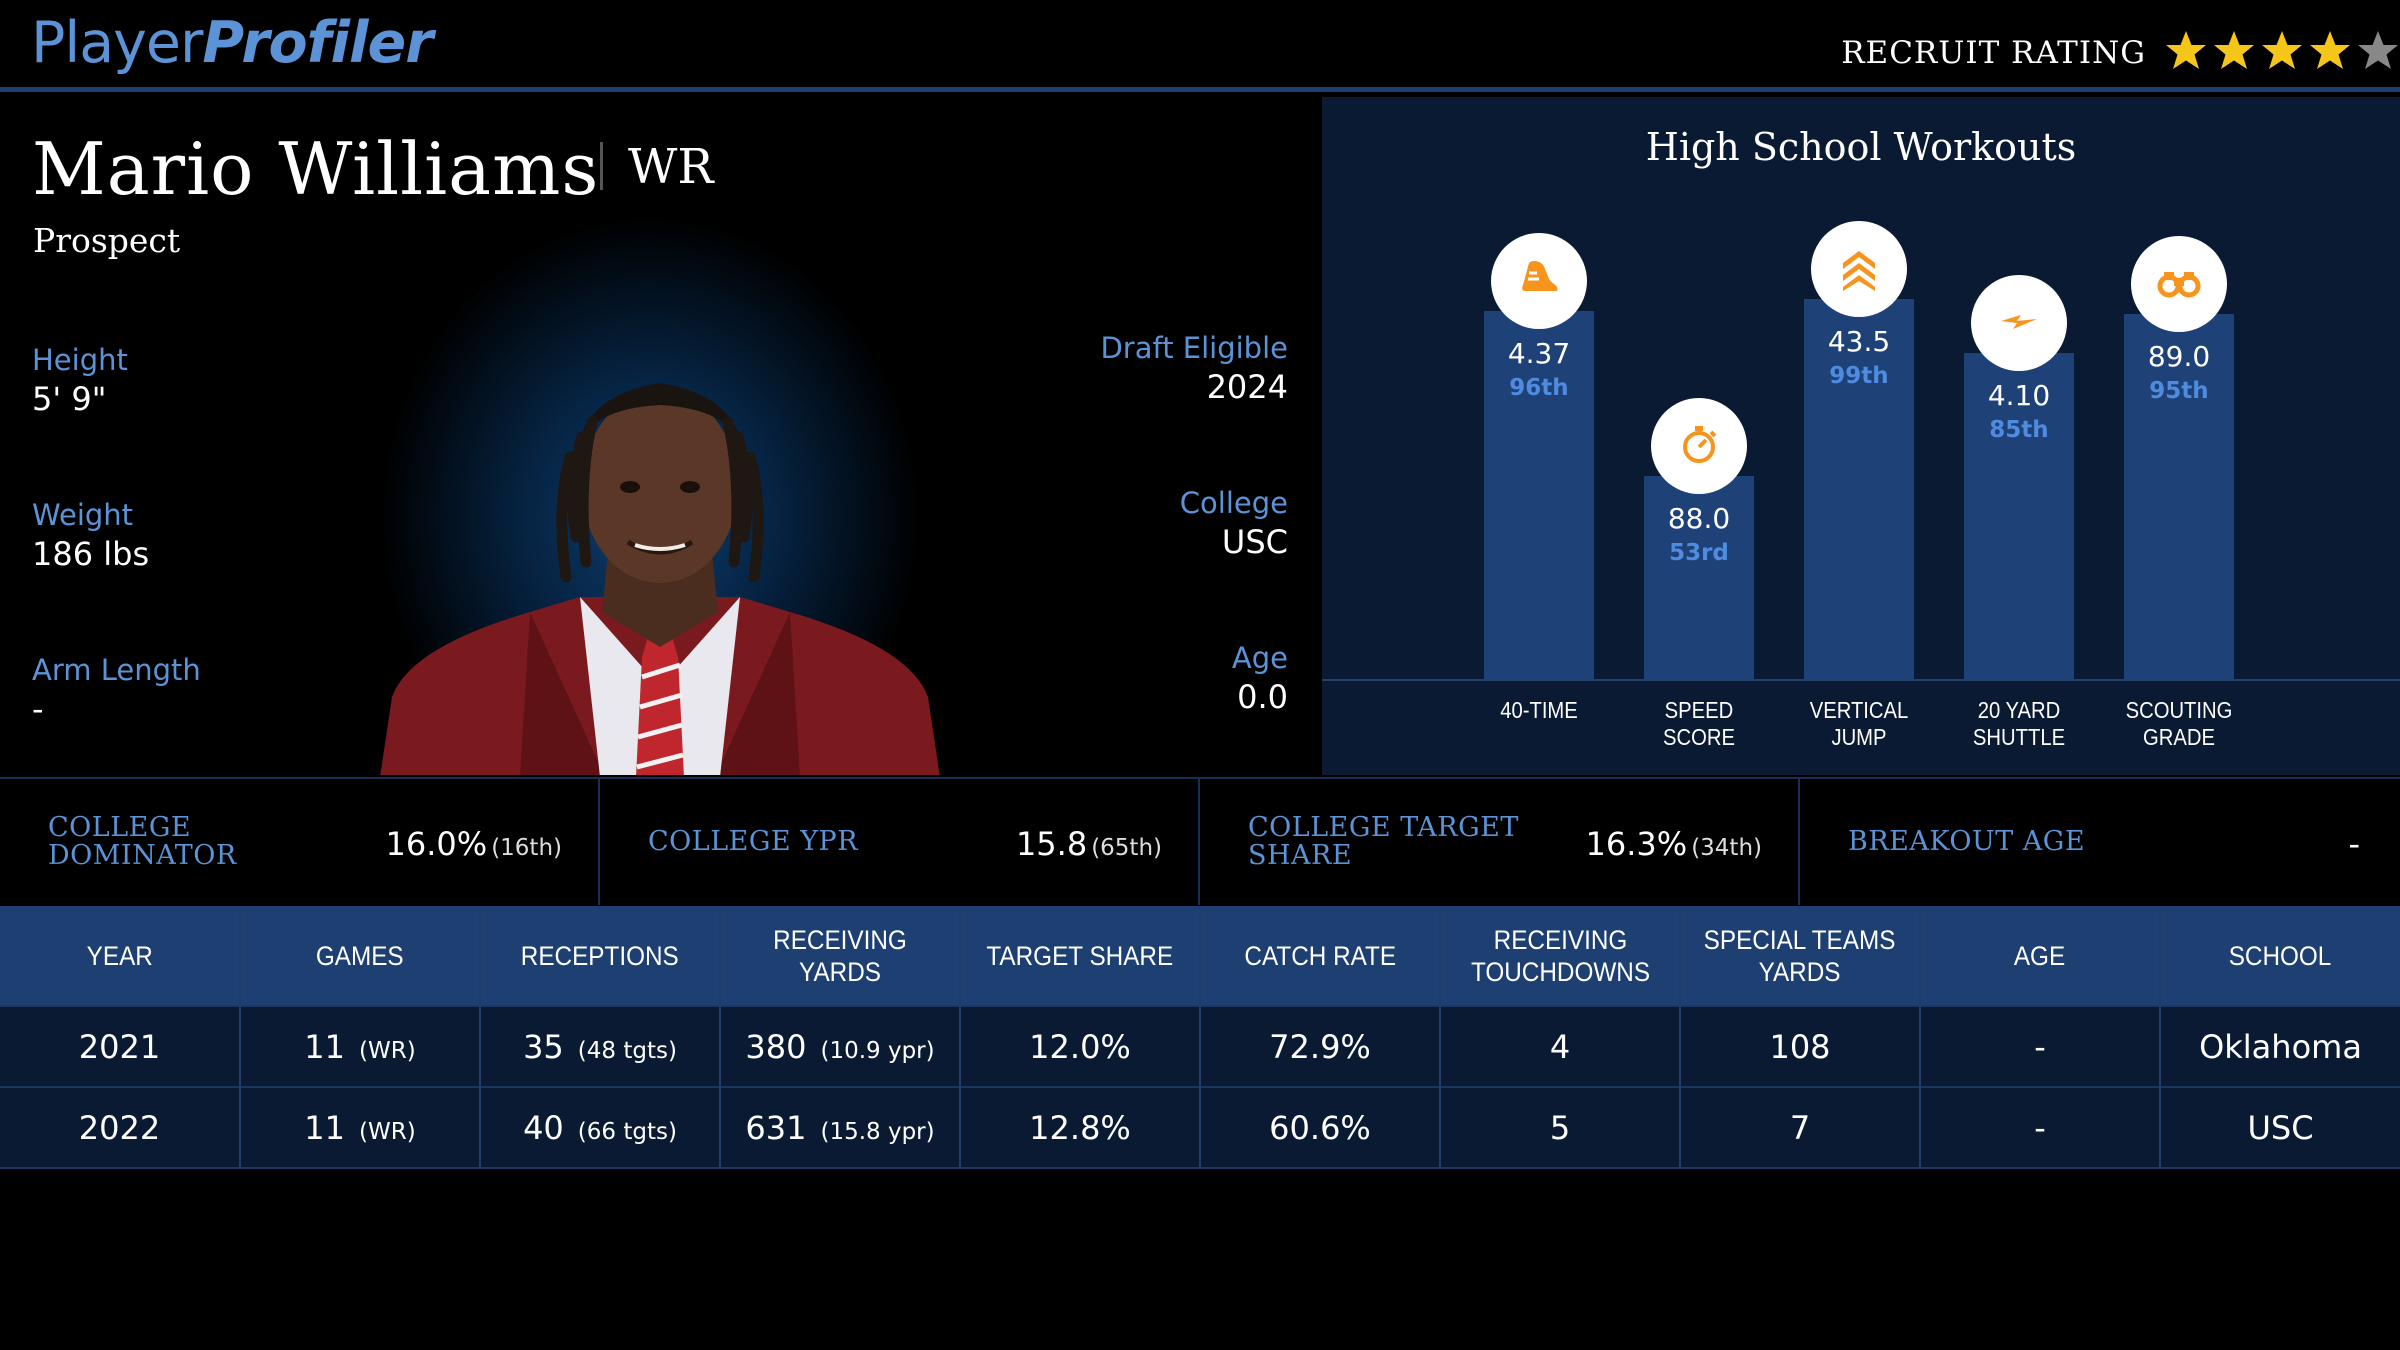  What do you see at coordinates (2019, 737) in the screenshot?
I see `workout-label-line-2: SHUTTLE` at bounding box center [2019, 737].